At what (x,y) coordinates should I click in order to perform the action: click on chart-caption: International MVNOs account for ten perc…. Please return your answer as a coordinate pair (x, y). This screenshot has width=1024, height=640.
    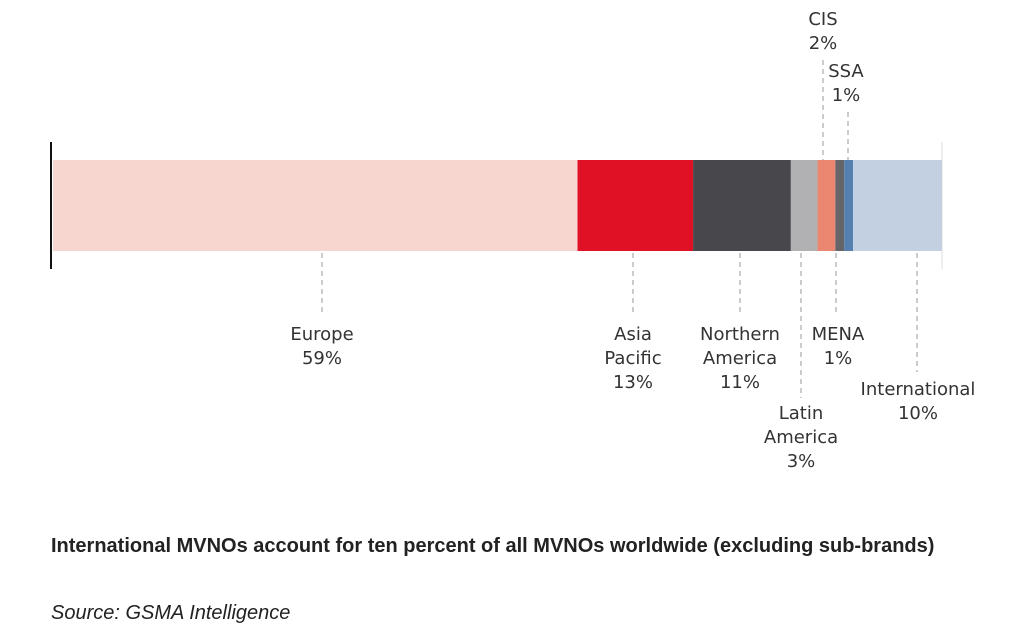
    Looking at the image, I should click on (493, 546).